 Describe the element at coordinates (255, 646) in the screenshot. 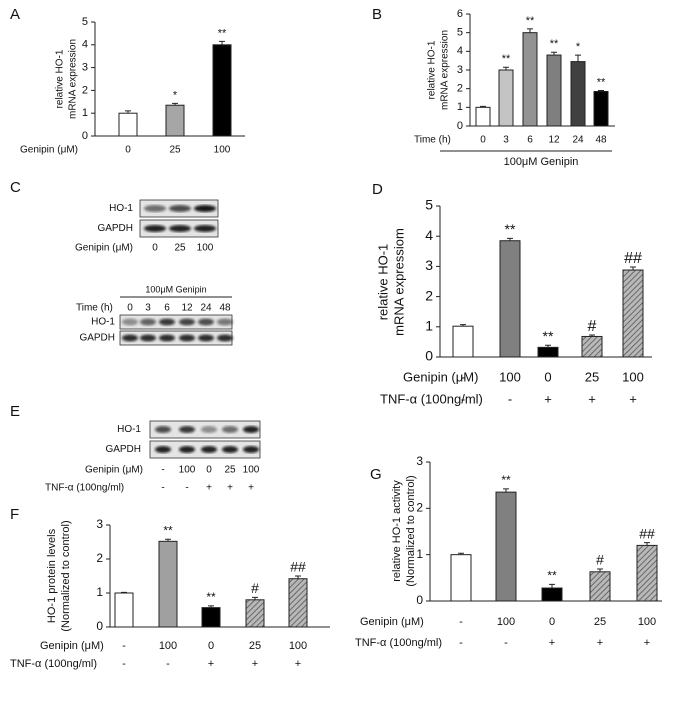

I see `row-label: 25` at that location.